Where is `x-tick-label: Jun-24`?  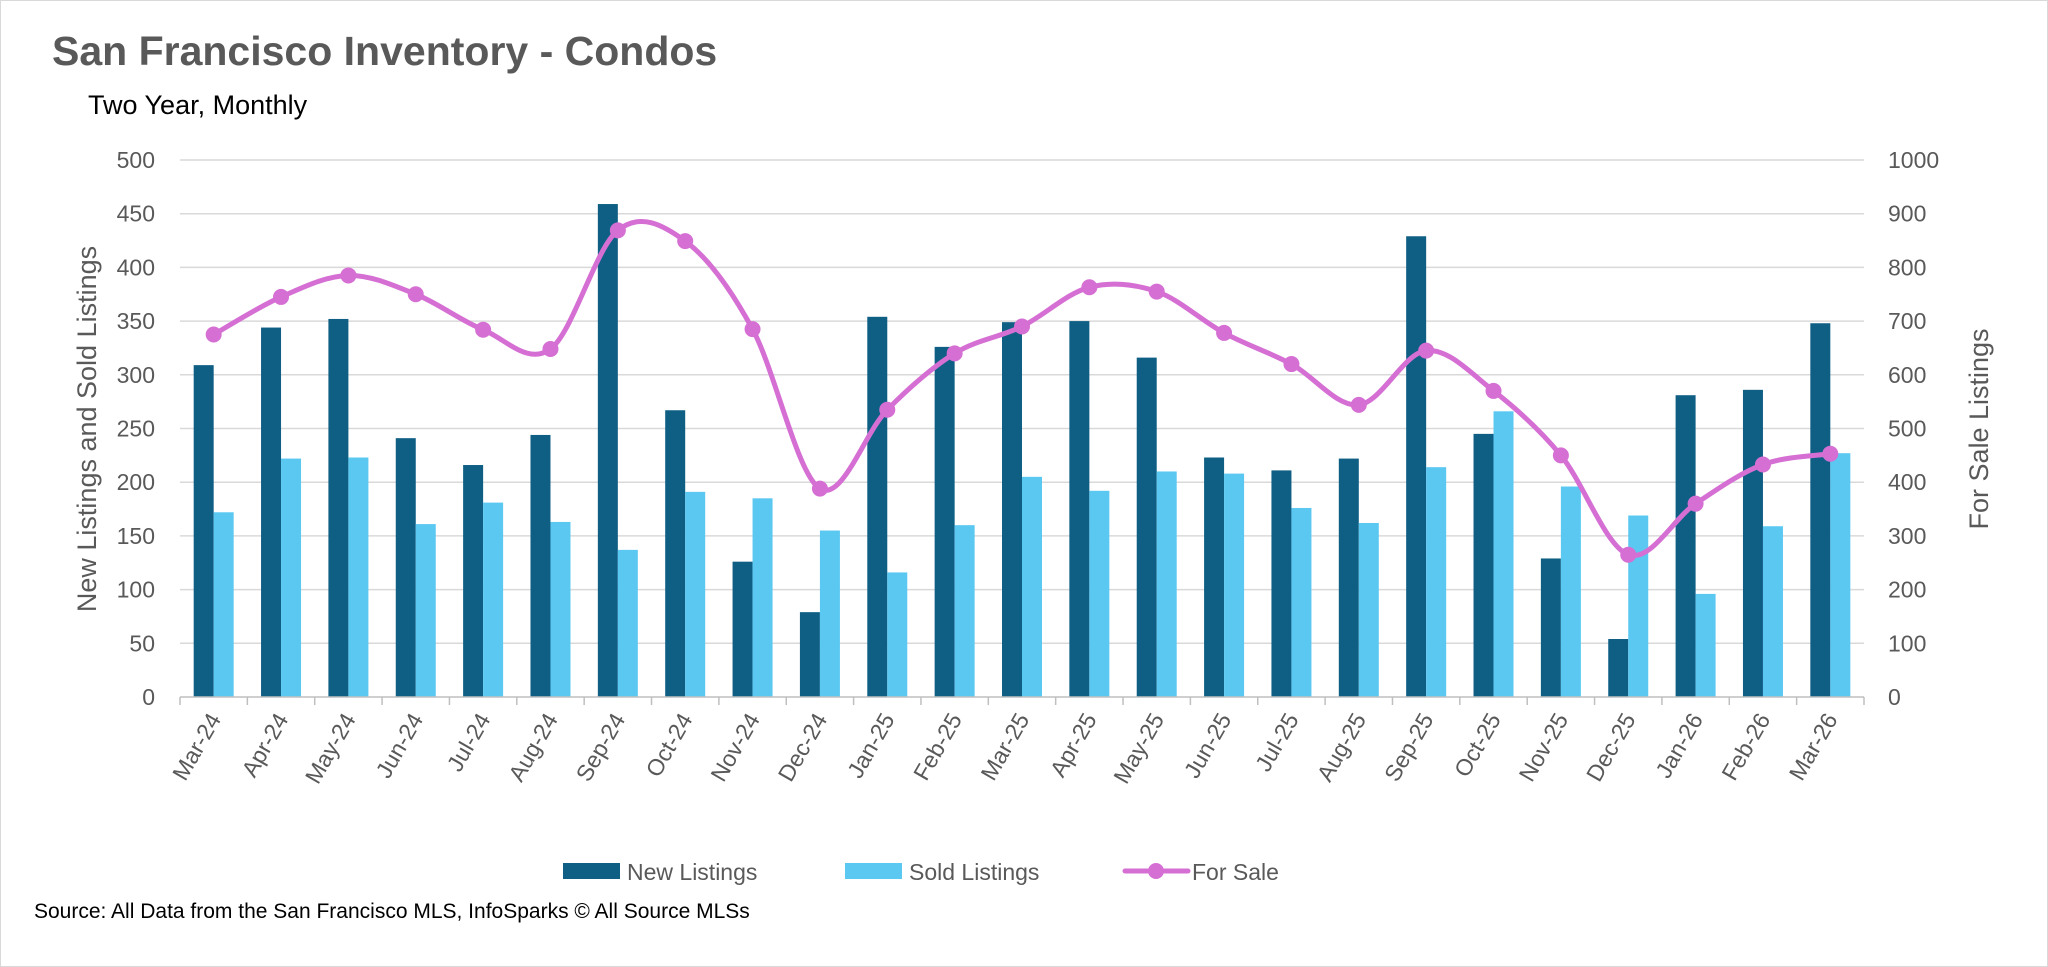 x-tick-label: Jun-24 is located at coordinates (399, 745).